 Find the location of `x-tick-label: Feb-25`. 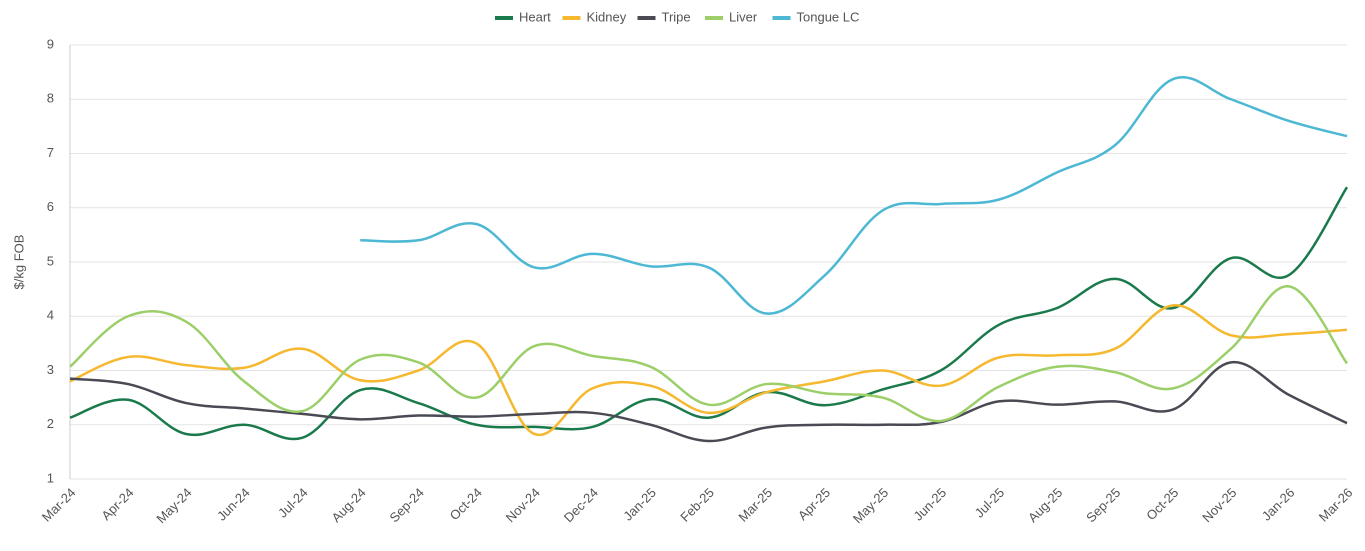

x-tick-label: Feb-25 is located at coordinates (697, 505).